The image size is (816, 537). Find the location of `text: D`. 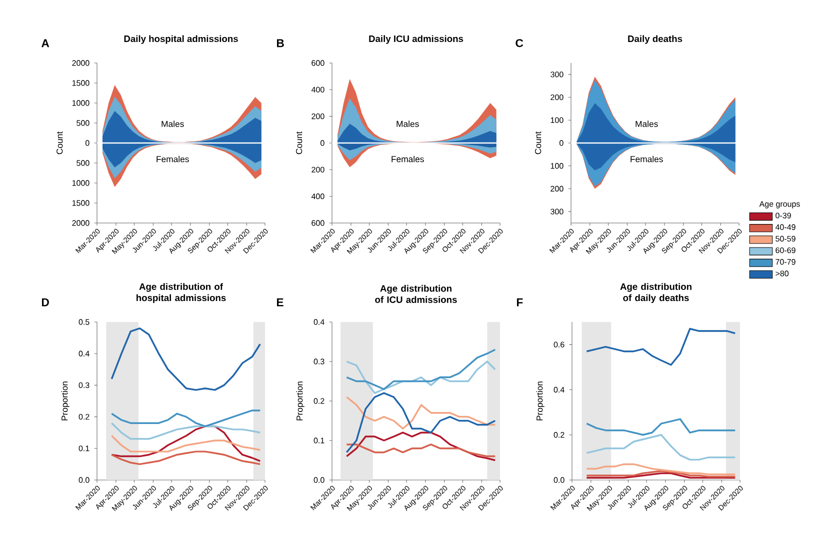

text: D is located at coordinates (45, 302).